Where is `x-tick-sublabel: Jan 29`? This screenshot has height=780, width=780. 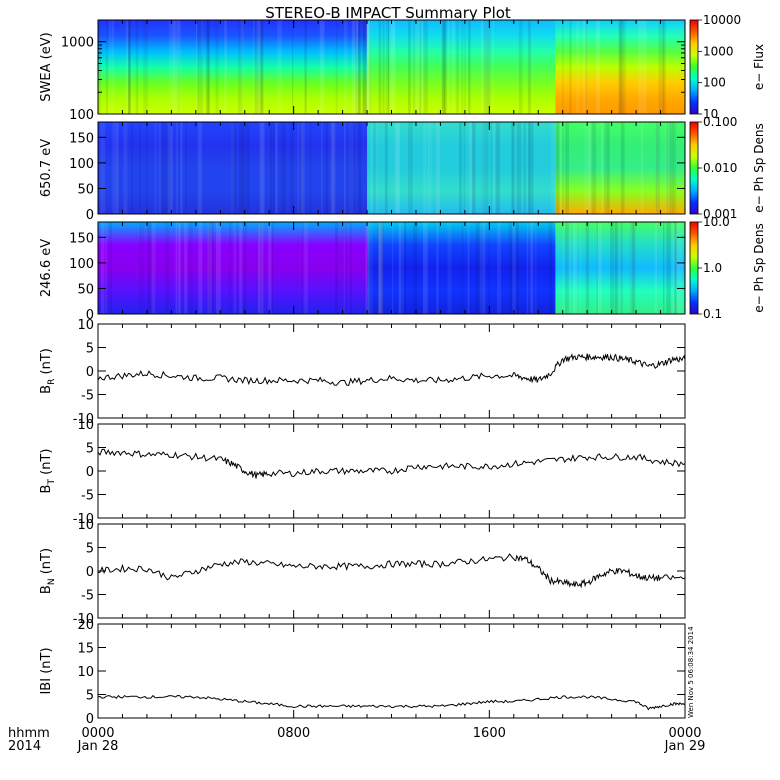
x-tick-sublabel: Jan 29 is located at coordinates (685, 746).